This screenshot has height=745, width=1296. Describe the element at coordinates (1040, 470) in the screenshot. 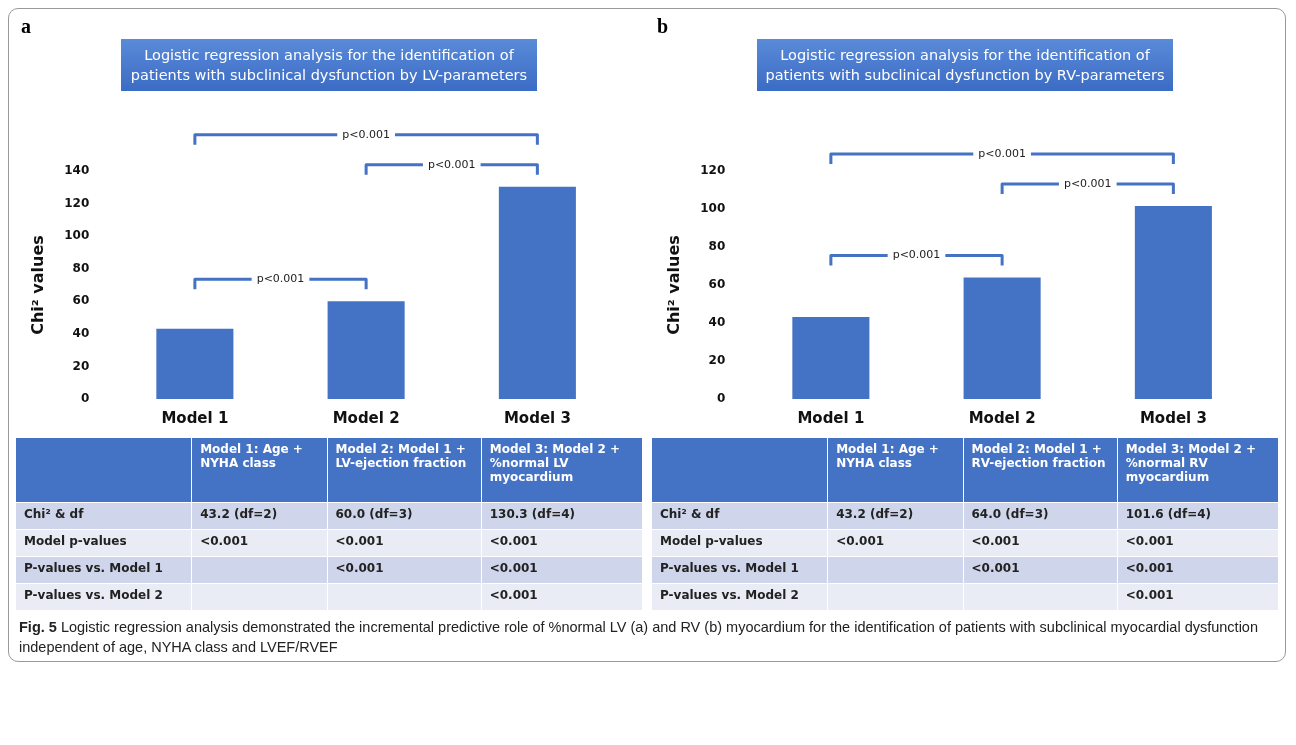

I see `text: Model 2: Model 1 + RV-ejection fraction` at that location.